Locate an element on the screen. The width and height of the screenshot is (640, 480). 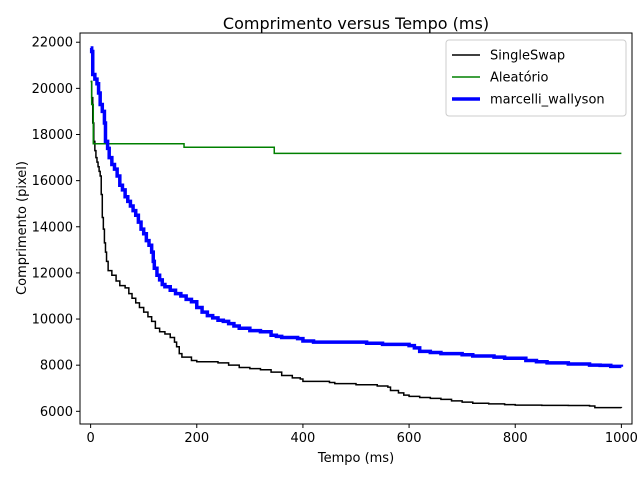
x-tick-label: 200 is located at coordinates (196, 438).